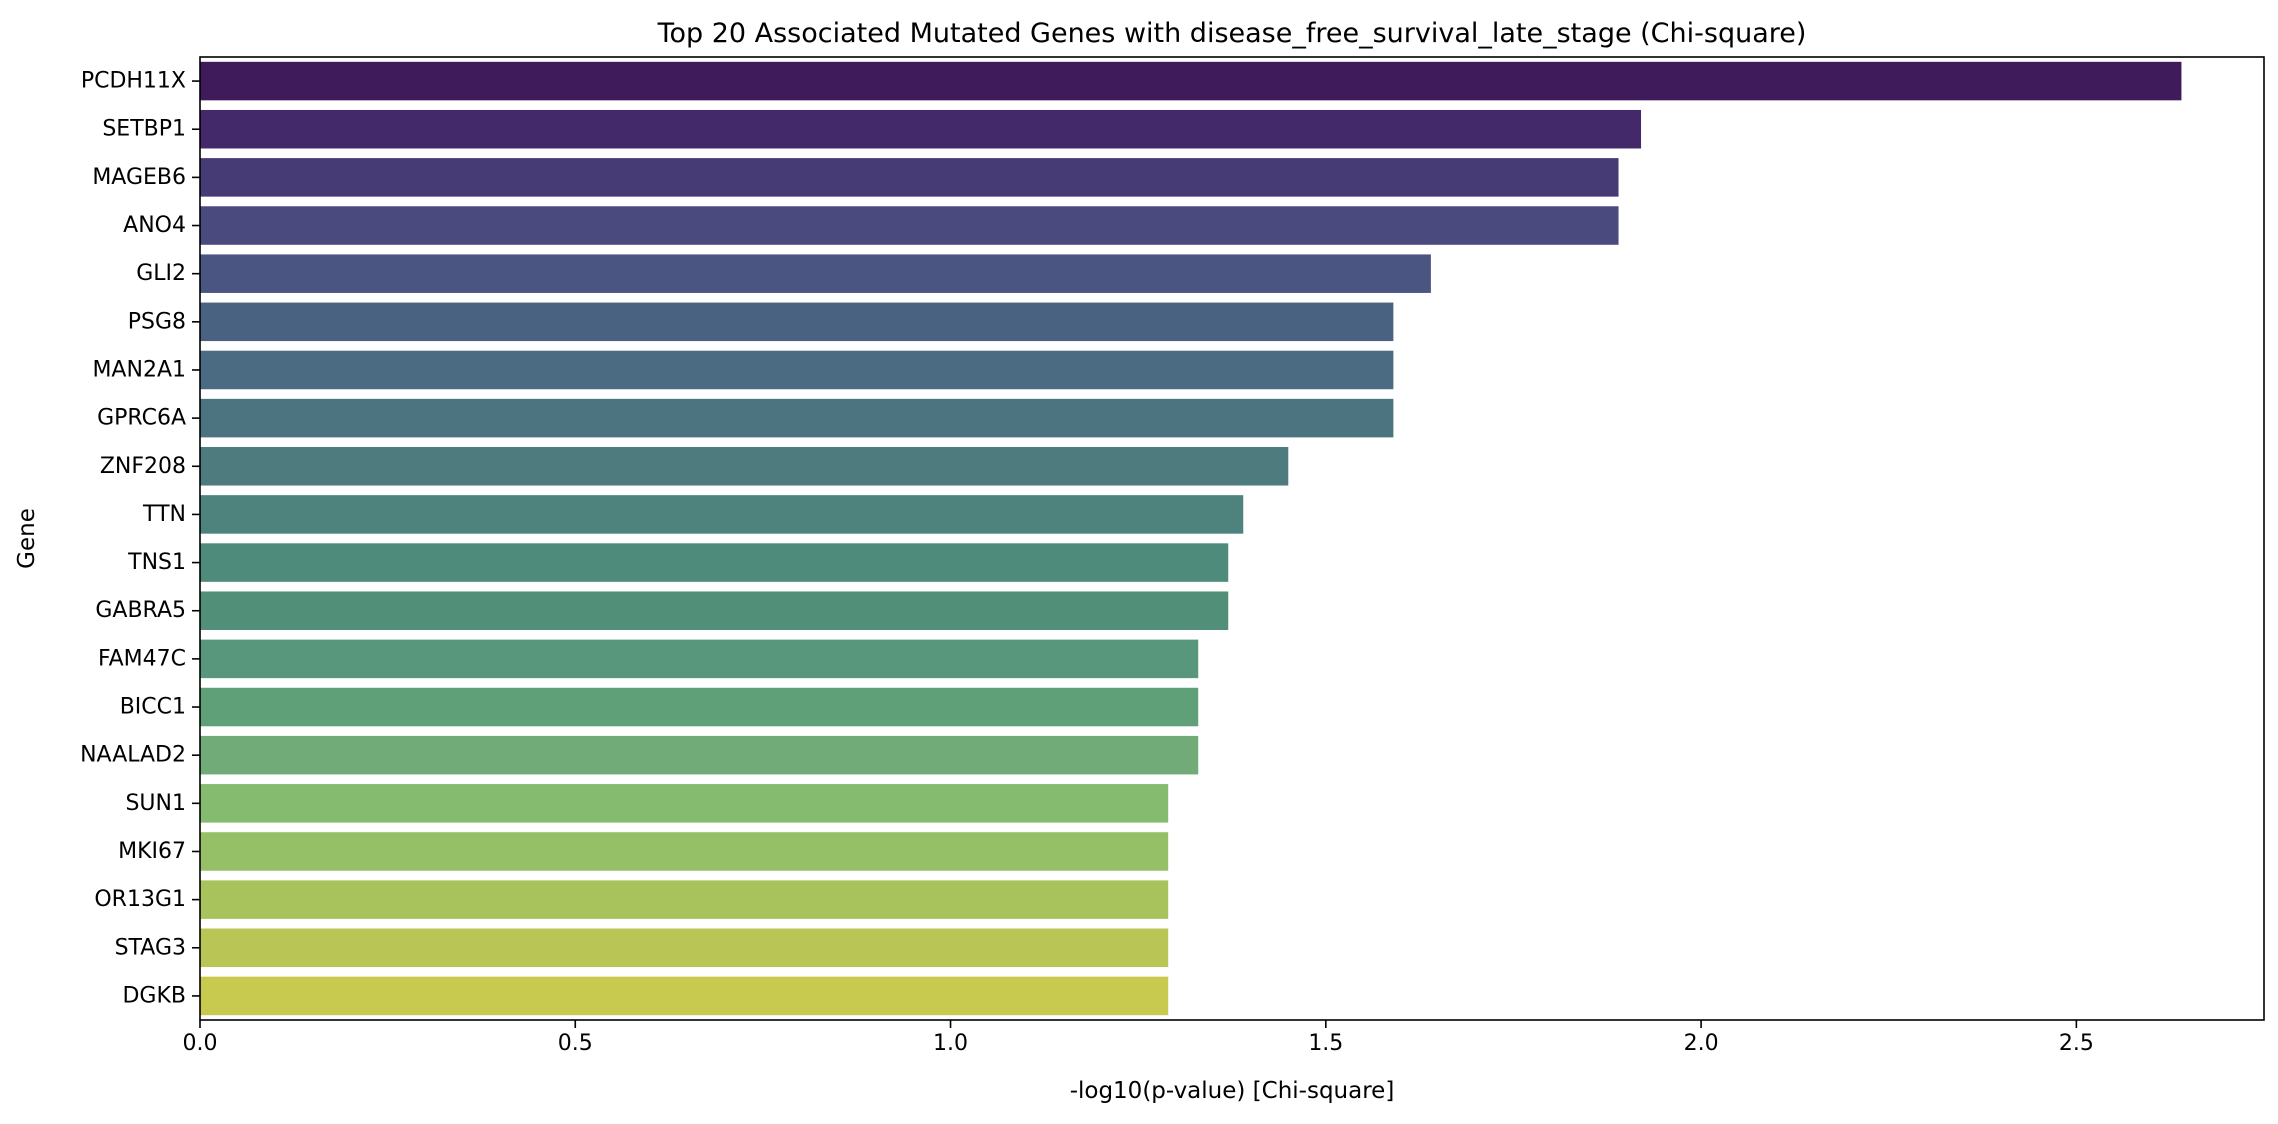  Describe the element at coordinates (1138, 1038) in the screenshot. I see `x-axis-ticks: 0.0 0.5 1.0 1.5 2.0 2.5` at that location.